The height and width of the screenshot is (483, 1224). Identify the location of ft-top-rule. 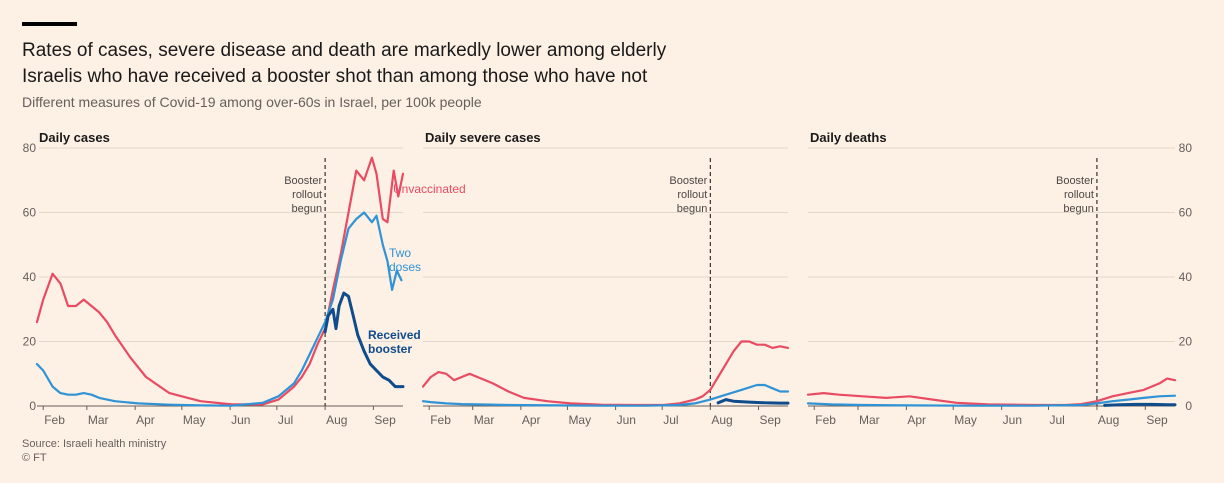
(49, 24).